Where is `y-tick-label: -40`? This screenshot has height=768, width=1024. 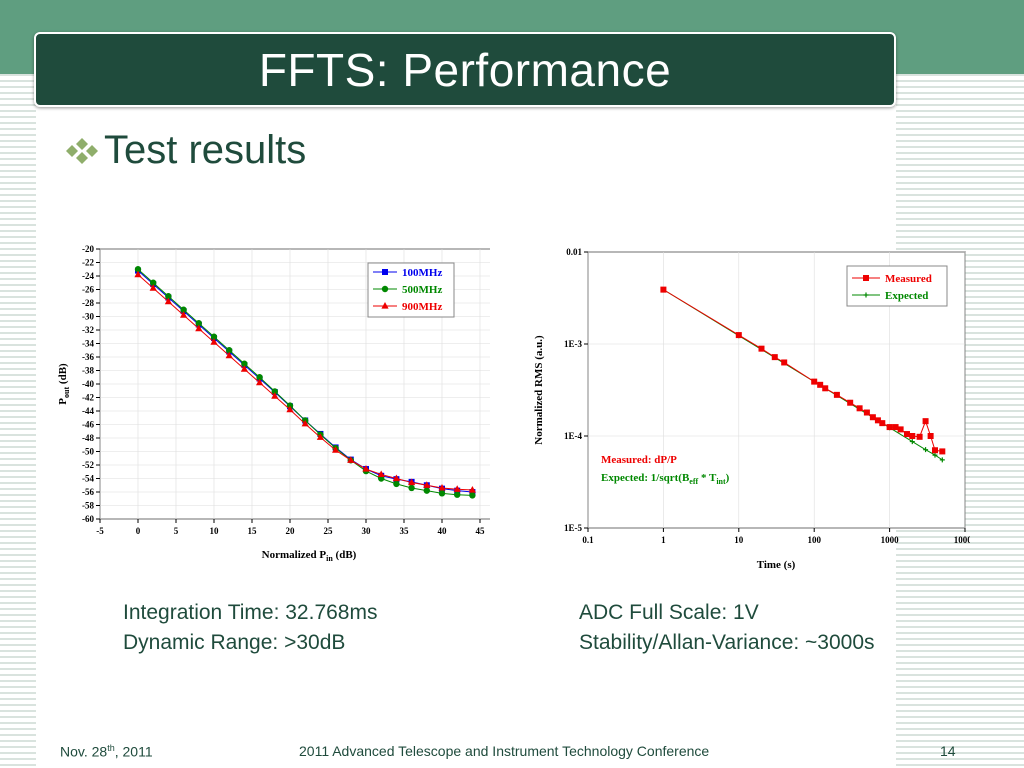 y-tick-label: -40 is located at coordinates (88, 384).